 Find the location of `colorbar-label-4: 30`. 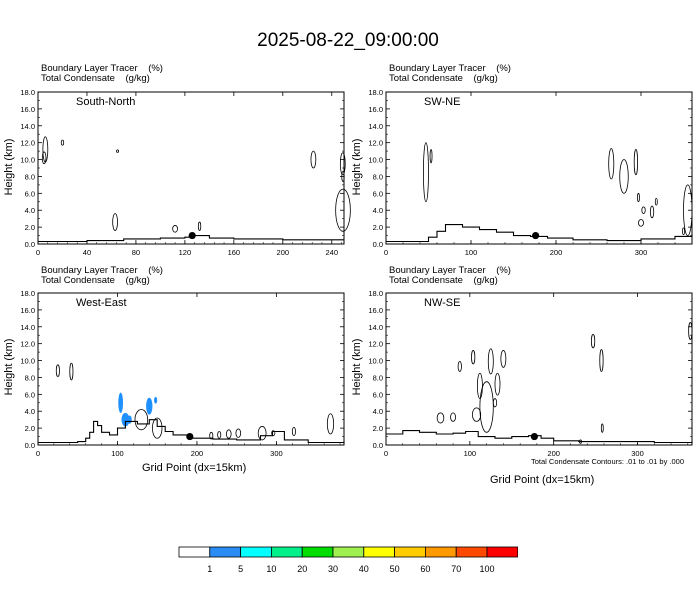

colorbar-label-4: 30 is located at coordinates (333, 569).